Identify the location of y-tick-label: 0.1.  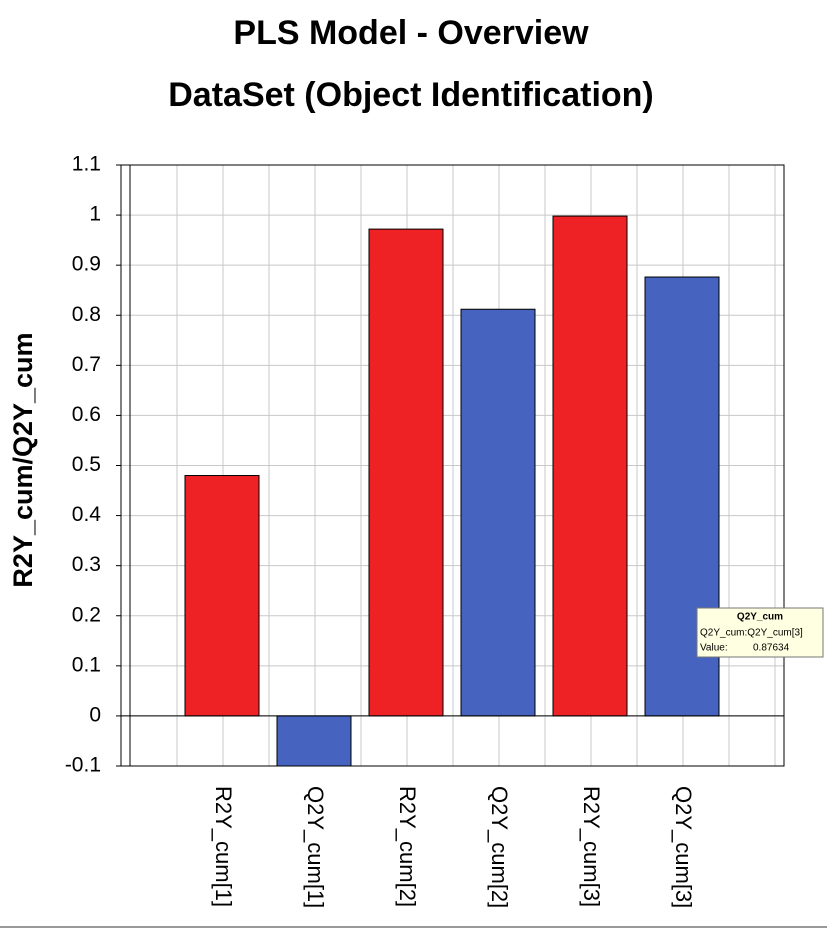
(86, 664).